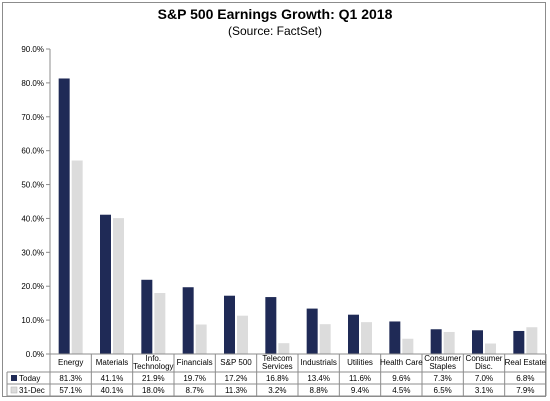 The height and width of the screenshot is (401, 550). Describe the element at coordinates (154, 358) in the screenshot. I see `category-label: Info.` at that location.